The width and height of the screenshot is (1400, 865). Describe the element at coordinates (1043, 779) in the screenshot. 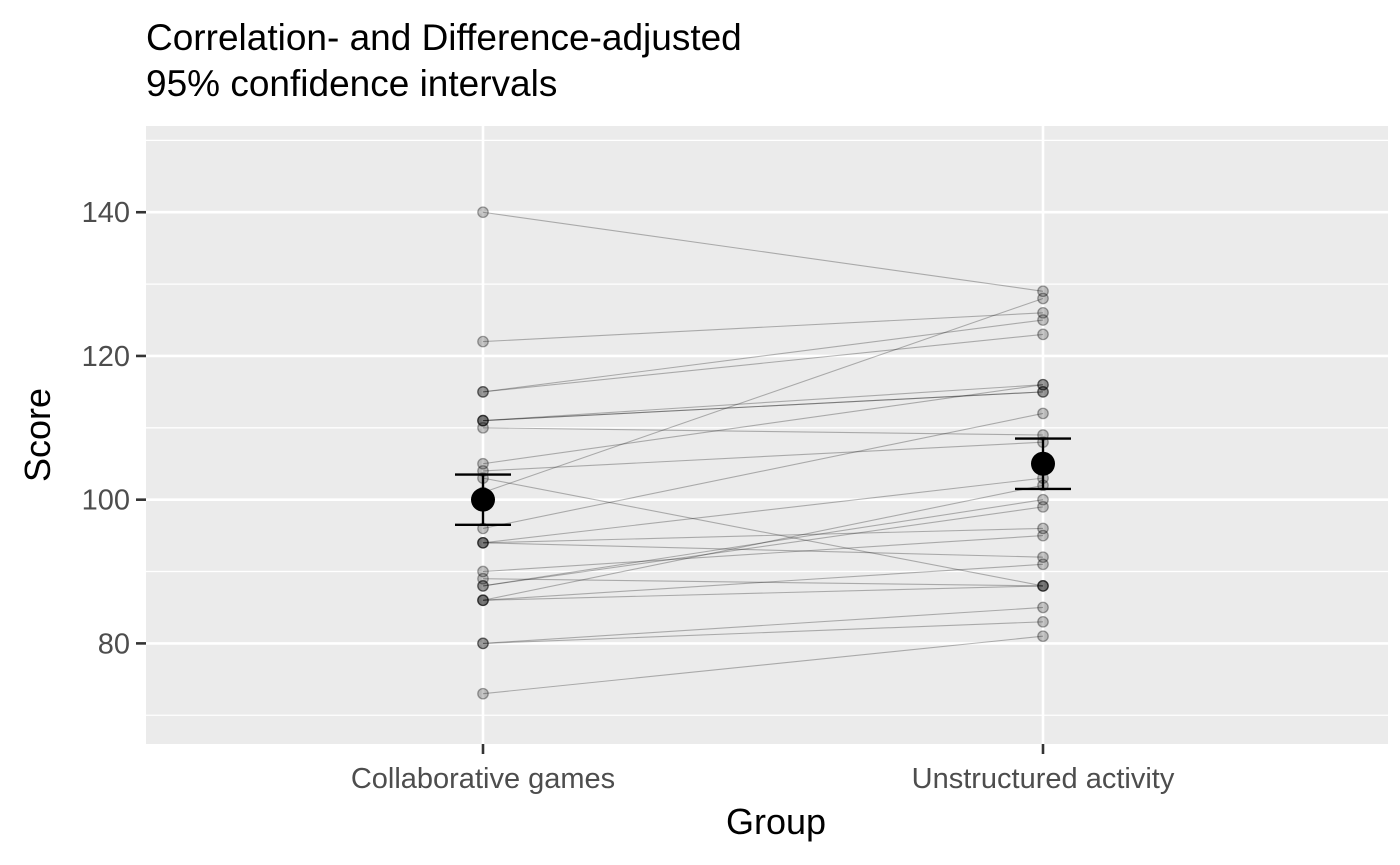

I see `x-tick-label: Unstructured activity` at that location.